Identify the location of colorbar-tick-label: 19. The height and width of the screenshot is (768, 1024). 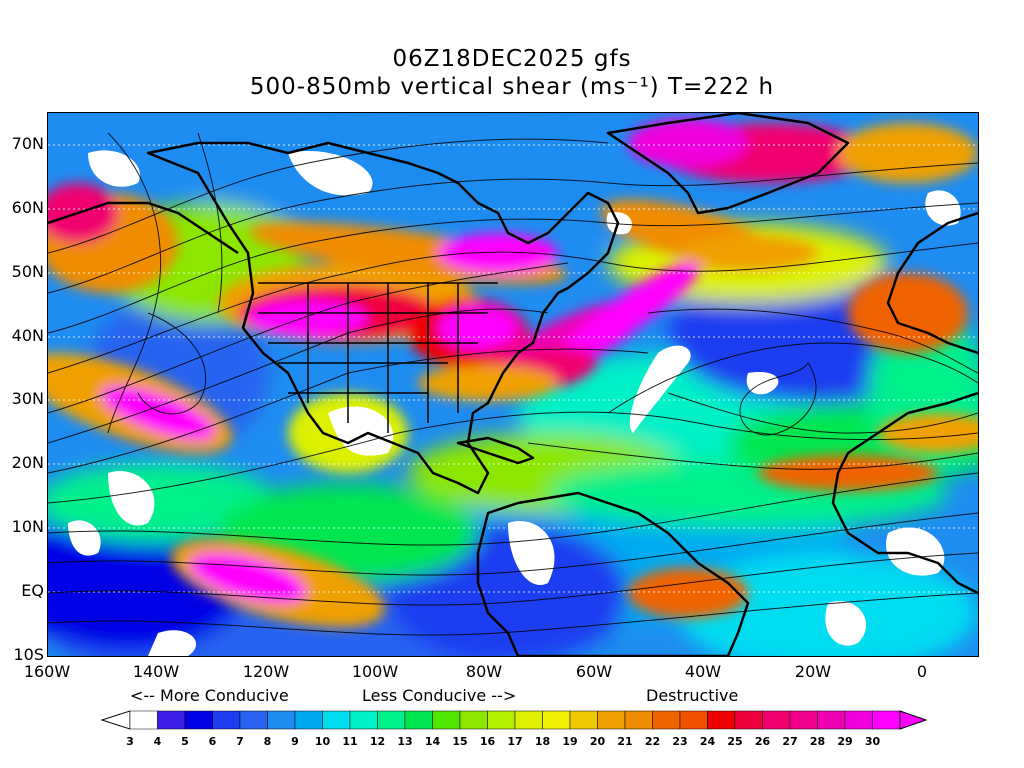
(569, 741).